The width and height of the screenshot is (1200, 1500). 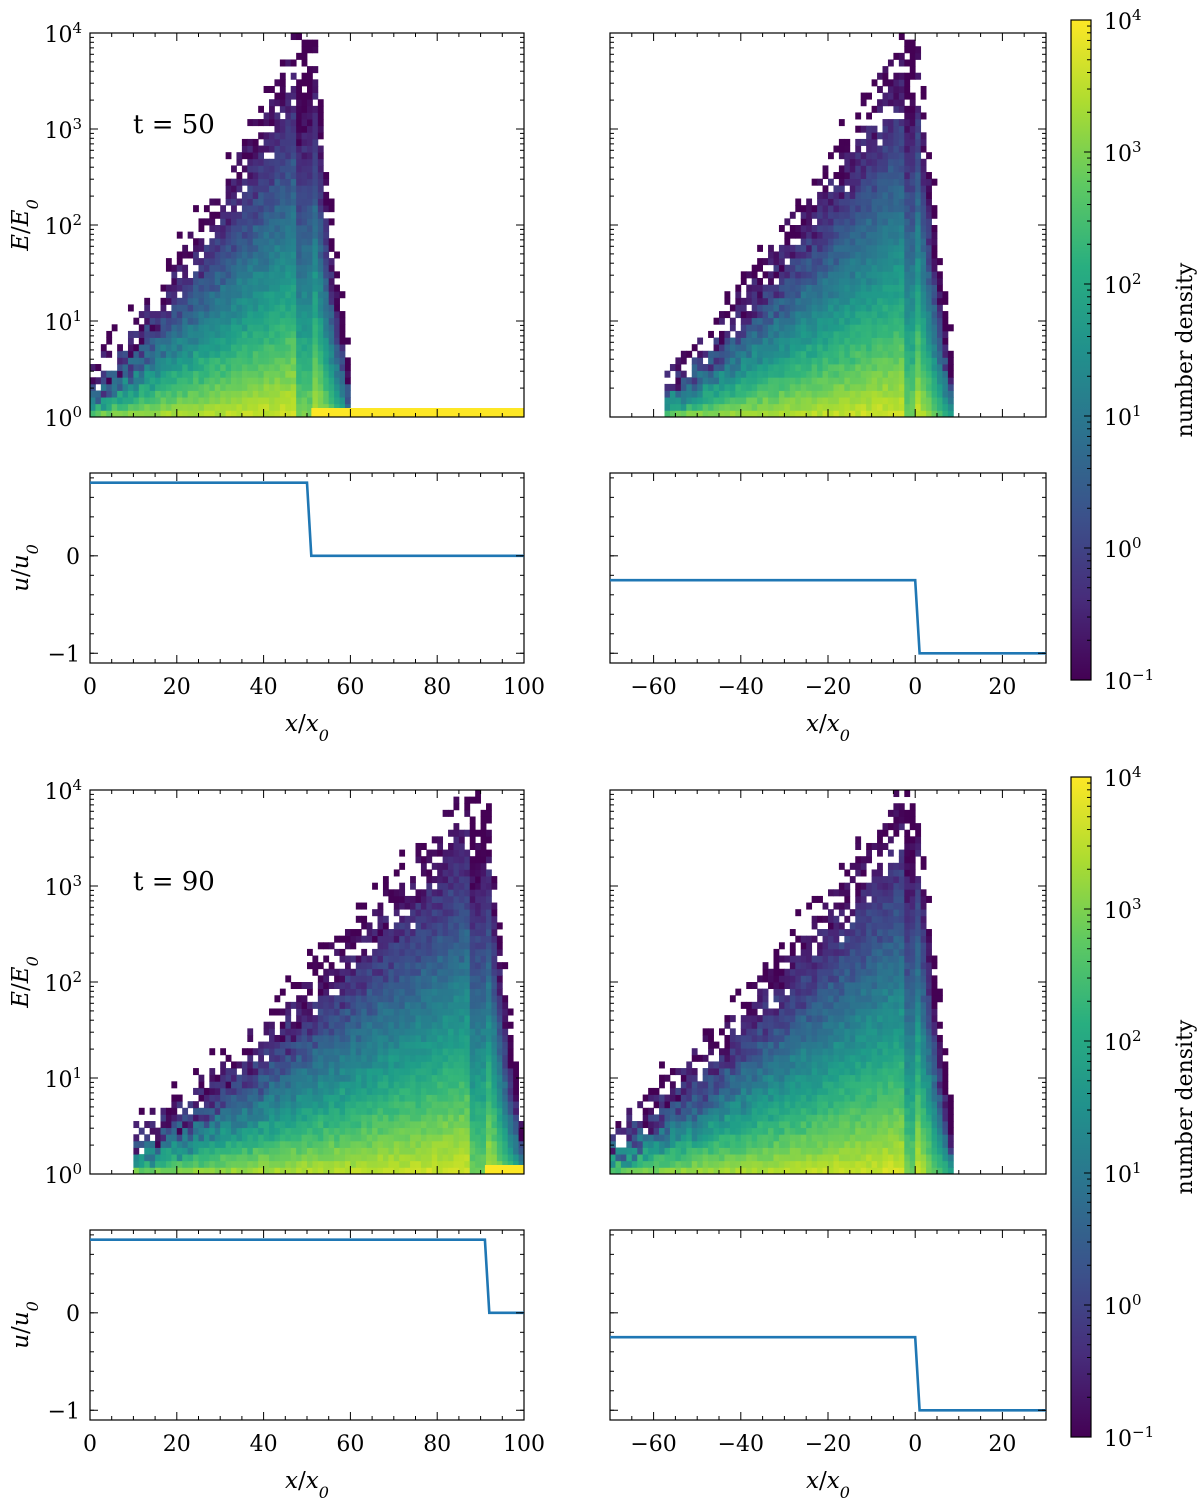 What do you see at coordinates (1118, 286) in the screenshot?
I see `cb-tick-label-base: 10` at bounding box center [1118, 286].